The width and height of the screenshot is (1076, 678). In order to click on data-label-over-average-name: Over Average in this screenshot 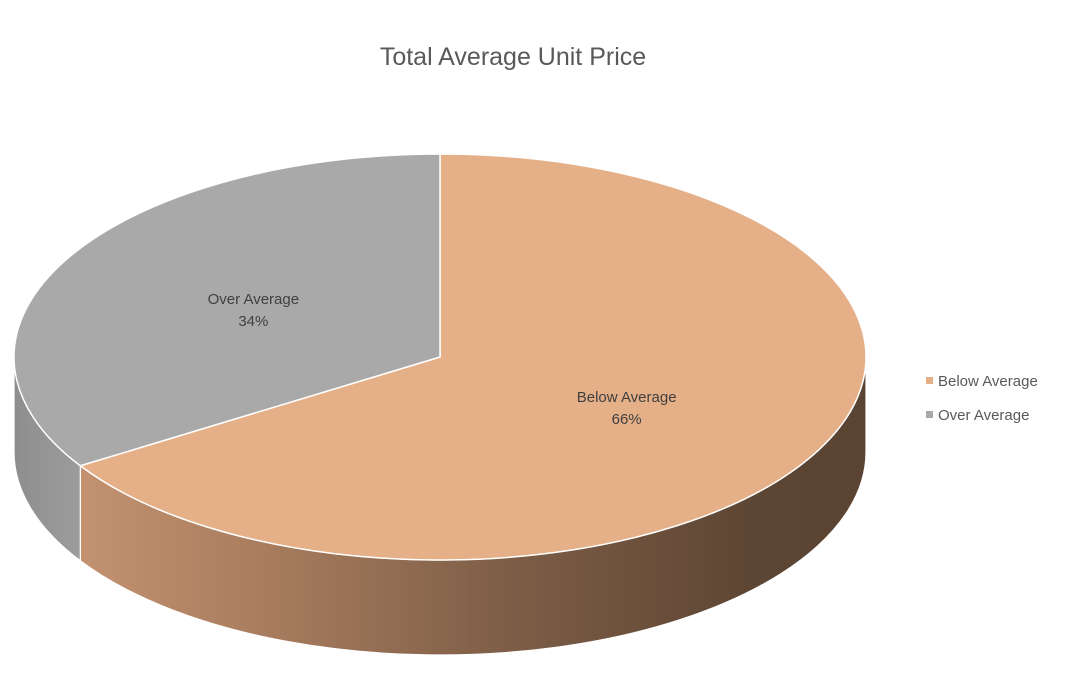, I will do `click(253, 299)`.